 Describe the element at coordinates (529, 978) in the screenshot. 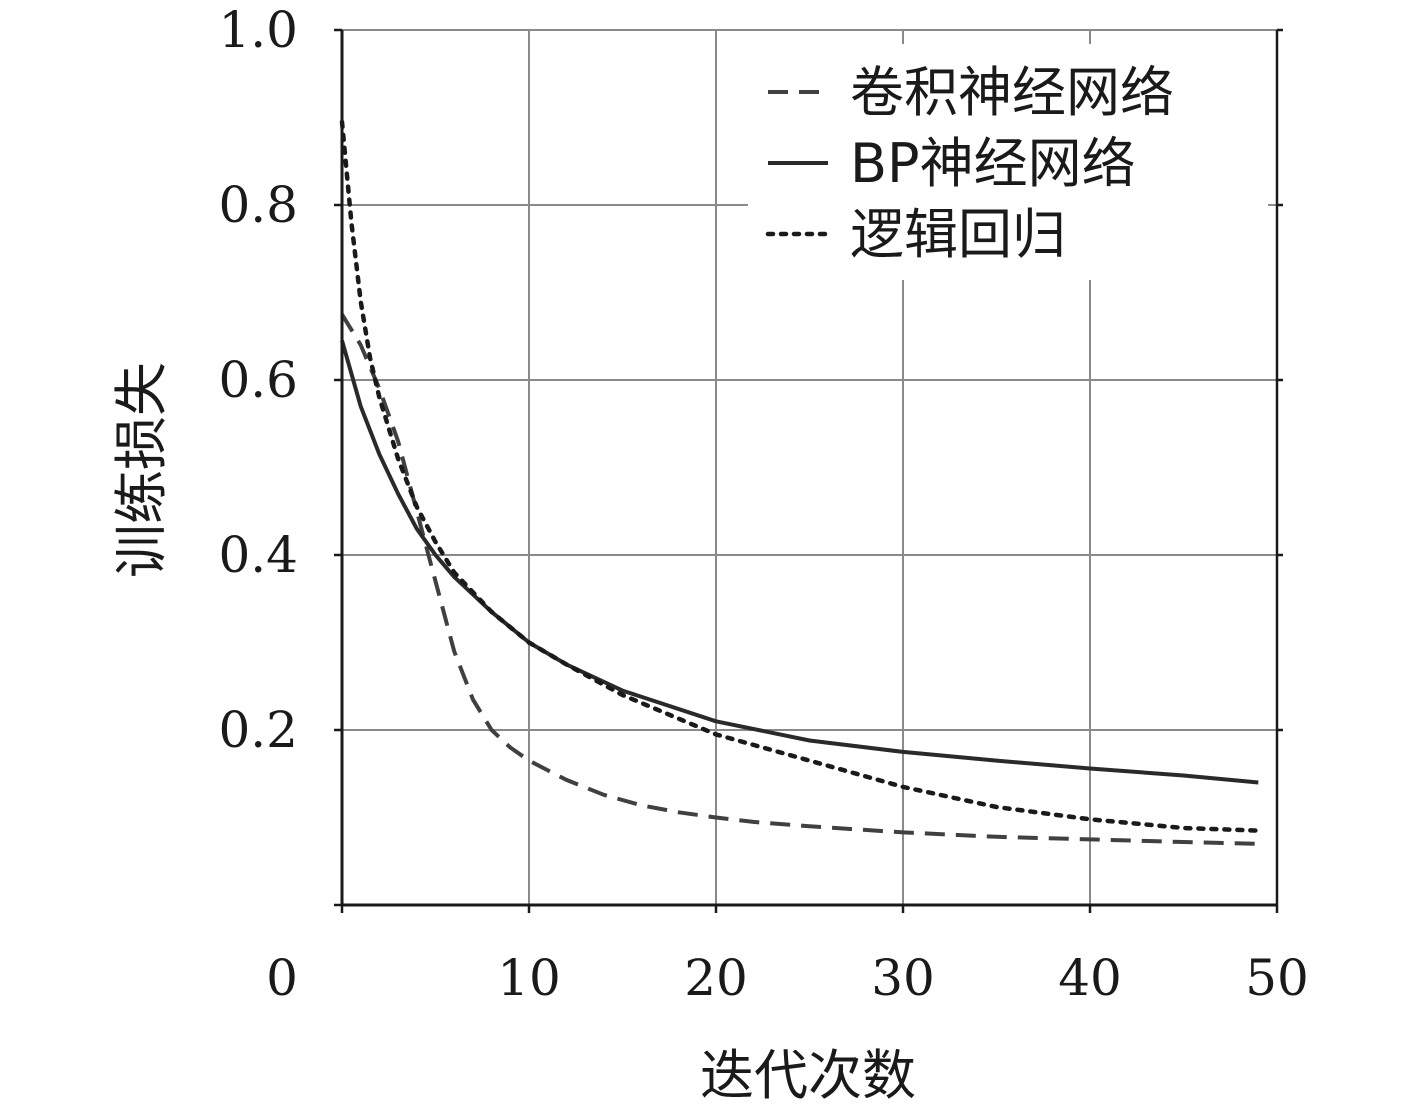

I see `x-tick-label: 10` at that location.